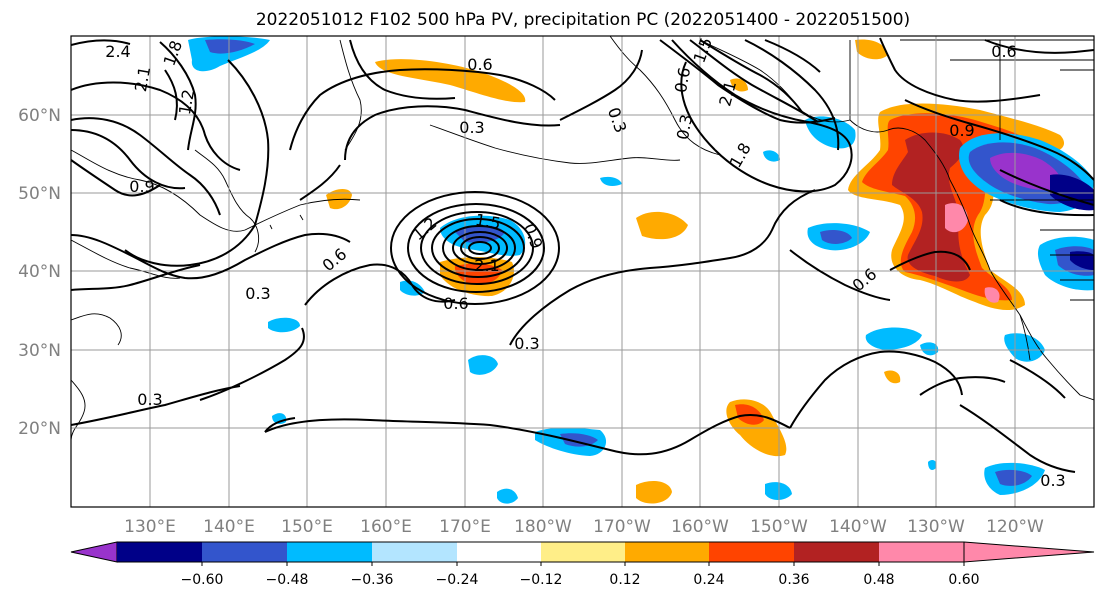  I want to click on latitude-labels: 60°N 50°N 40°N 30°N 20°N, so click(39, 272).